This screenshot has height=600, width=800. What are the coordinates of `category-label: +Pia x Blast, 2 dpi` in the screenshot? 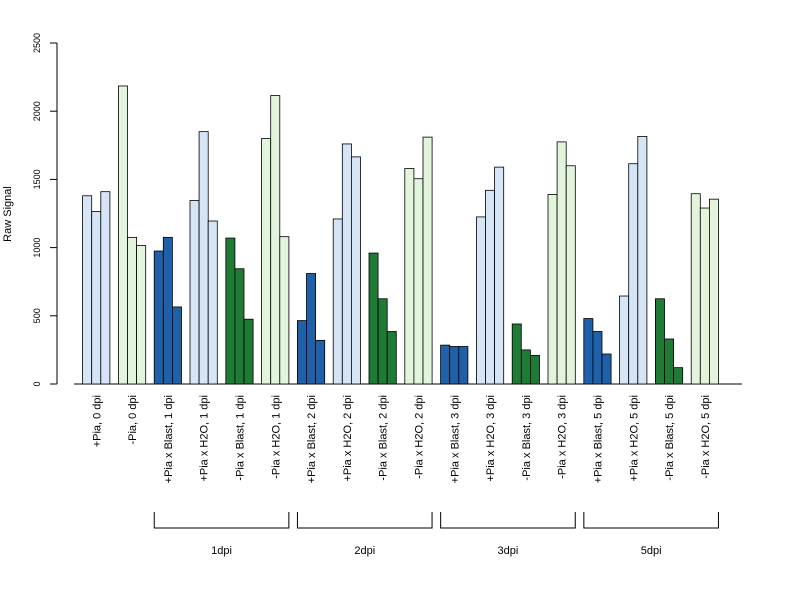 It's located at (312, 439).